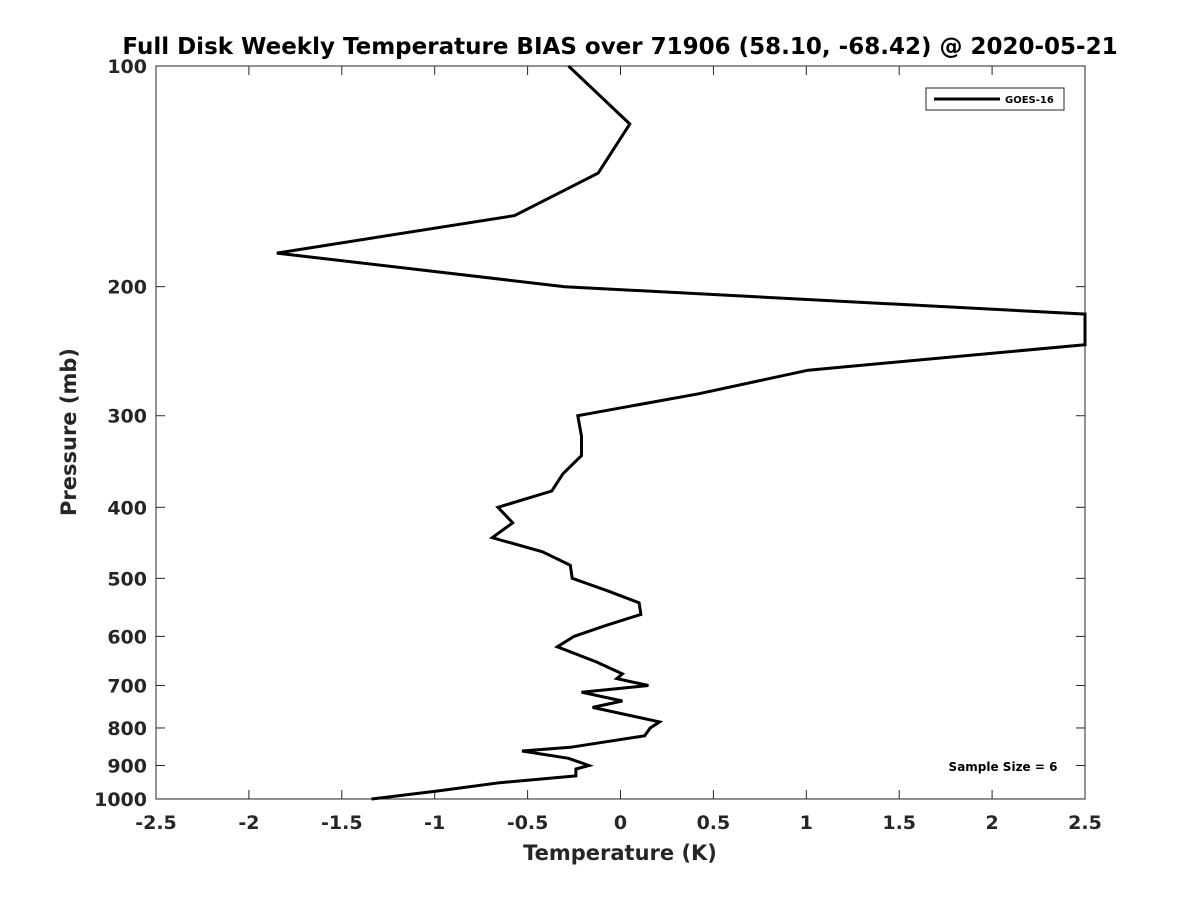 The height and width of the screenshot is (900, 1200). Describe the element at coordinates (620, 853) in the screenshot. I see `x-axis-label: Temperature (K)` at that location.